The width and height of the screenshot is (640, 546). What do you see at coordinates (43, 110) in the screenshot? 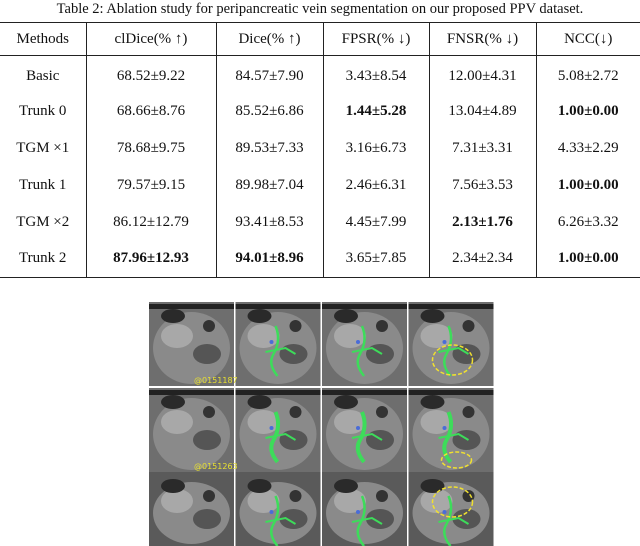
I see `table-cell: Trunk 0` at bounding box center [43, 110].